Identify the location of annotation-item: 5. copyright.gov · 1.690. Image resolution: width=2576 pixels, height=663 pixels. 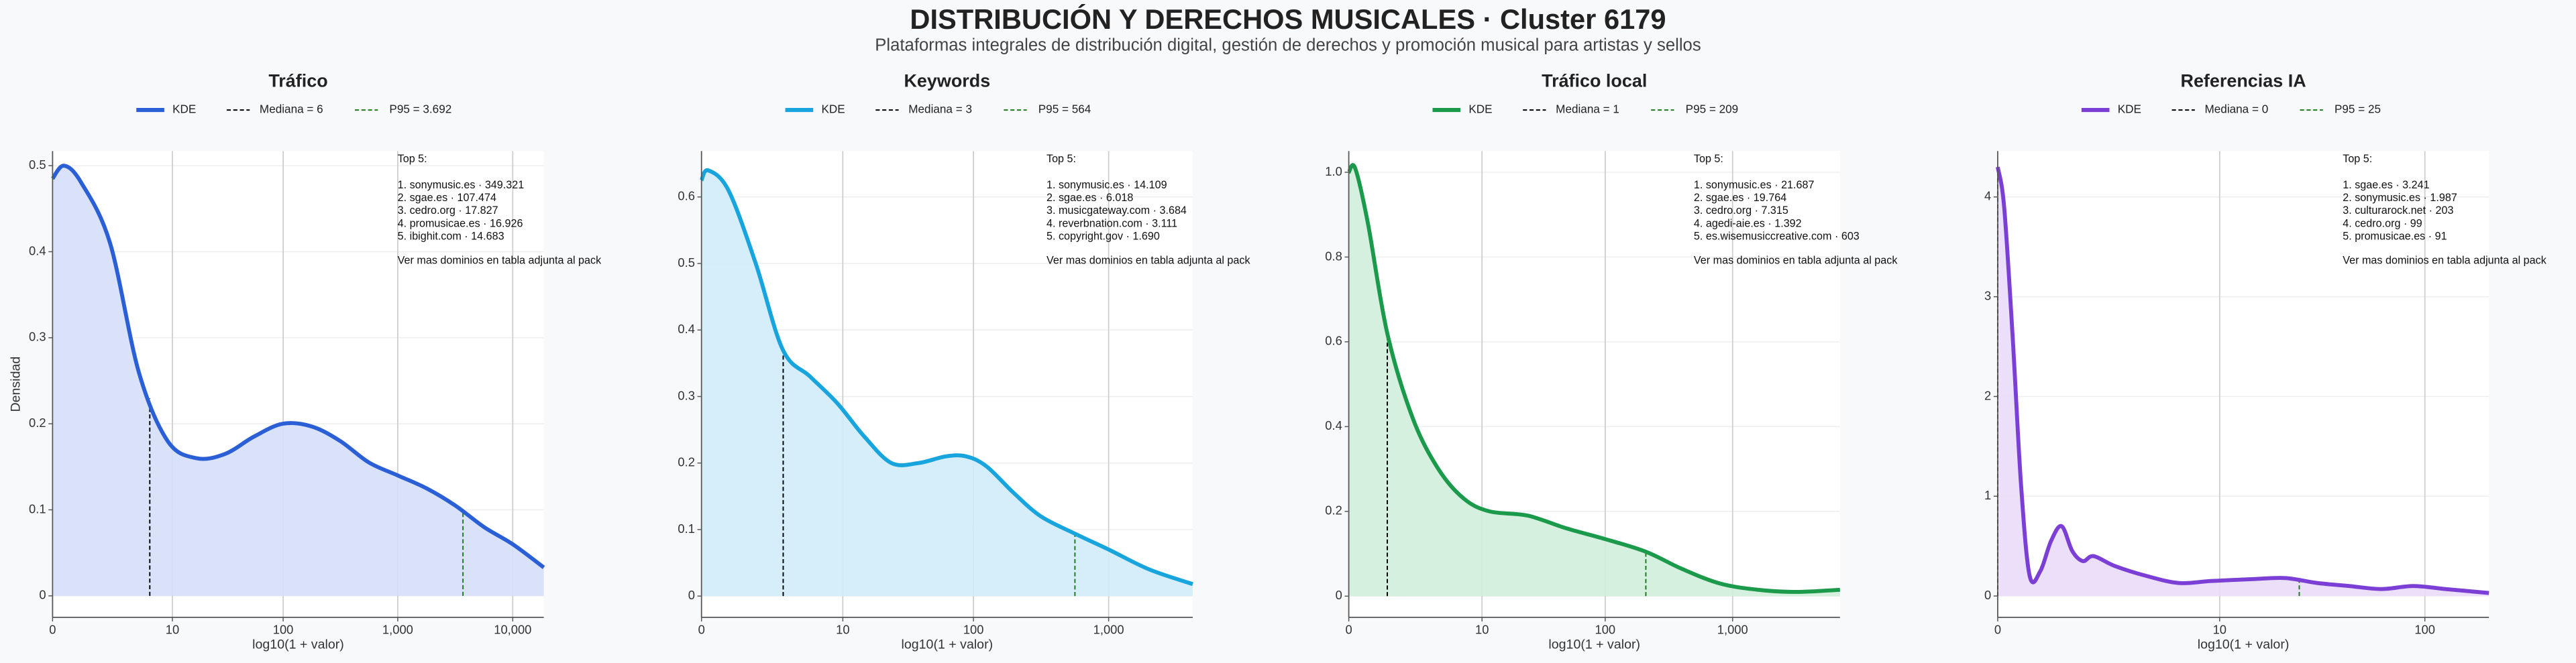
(1103, 236).